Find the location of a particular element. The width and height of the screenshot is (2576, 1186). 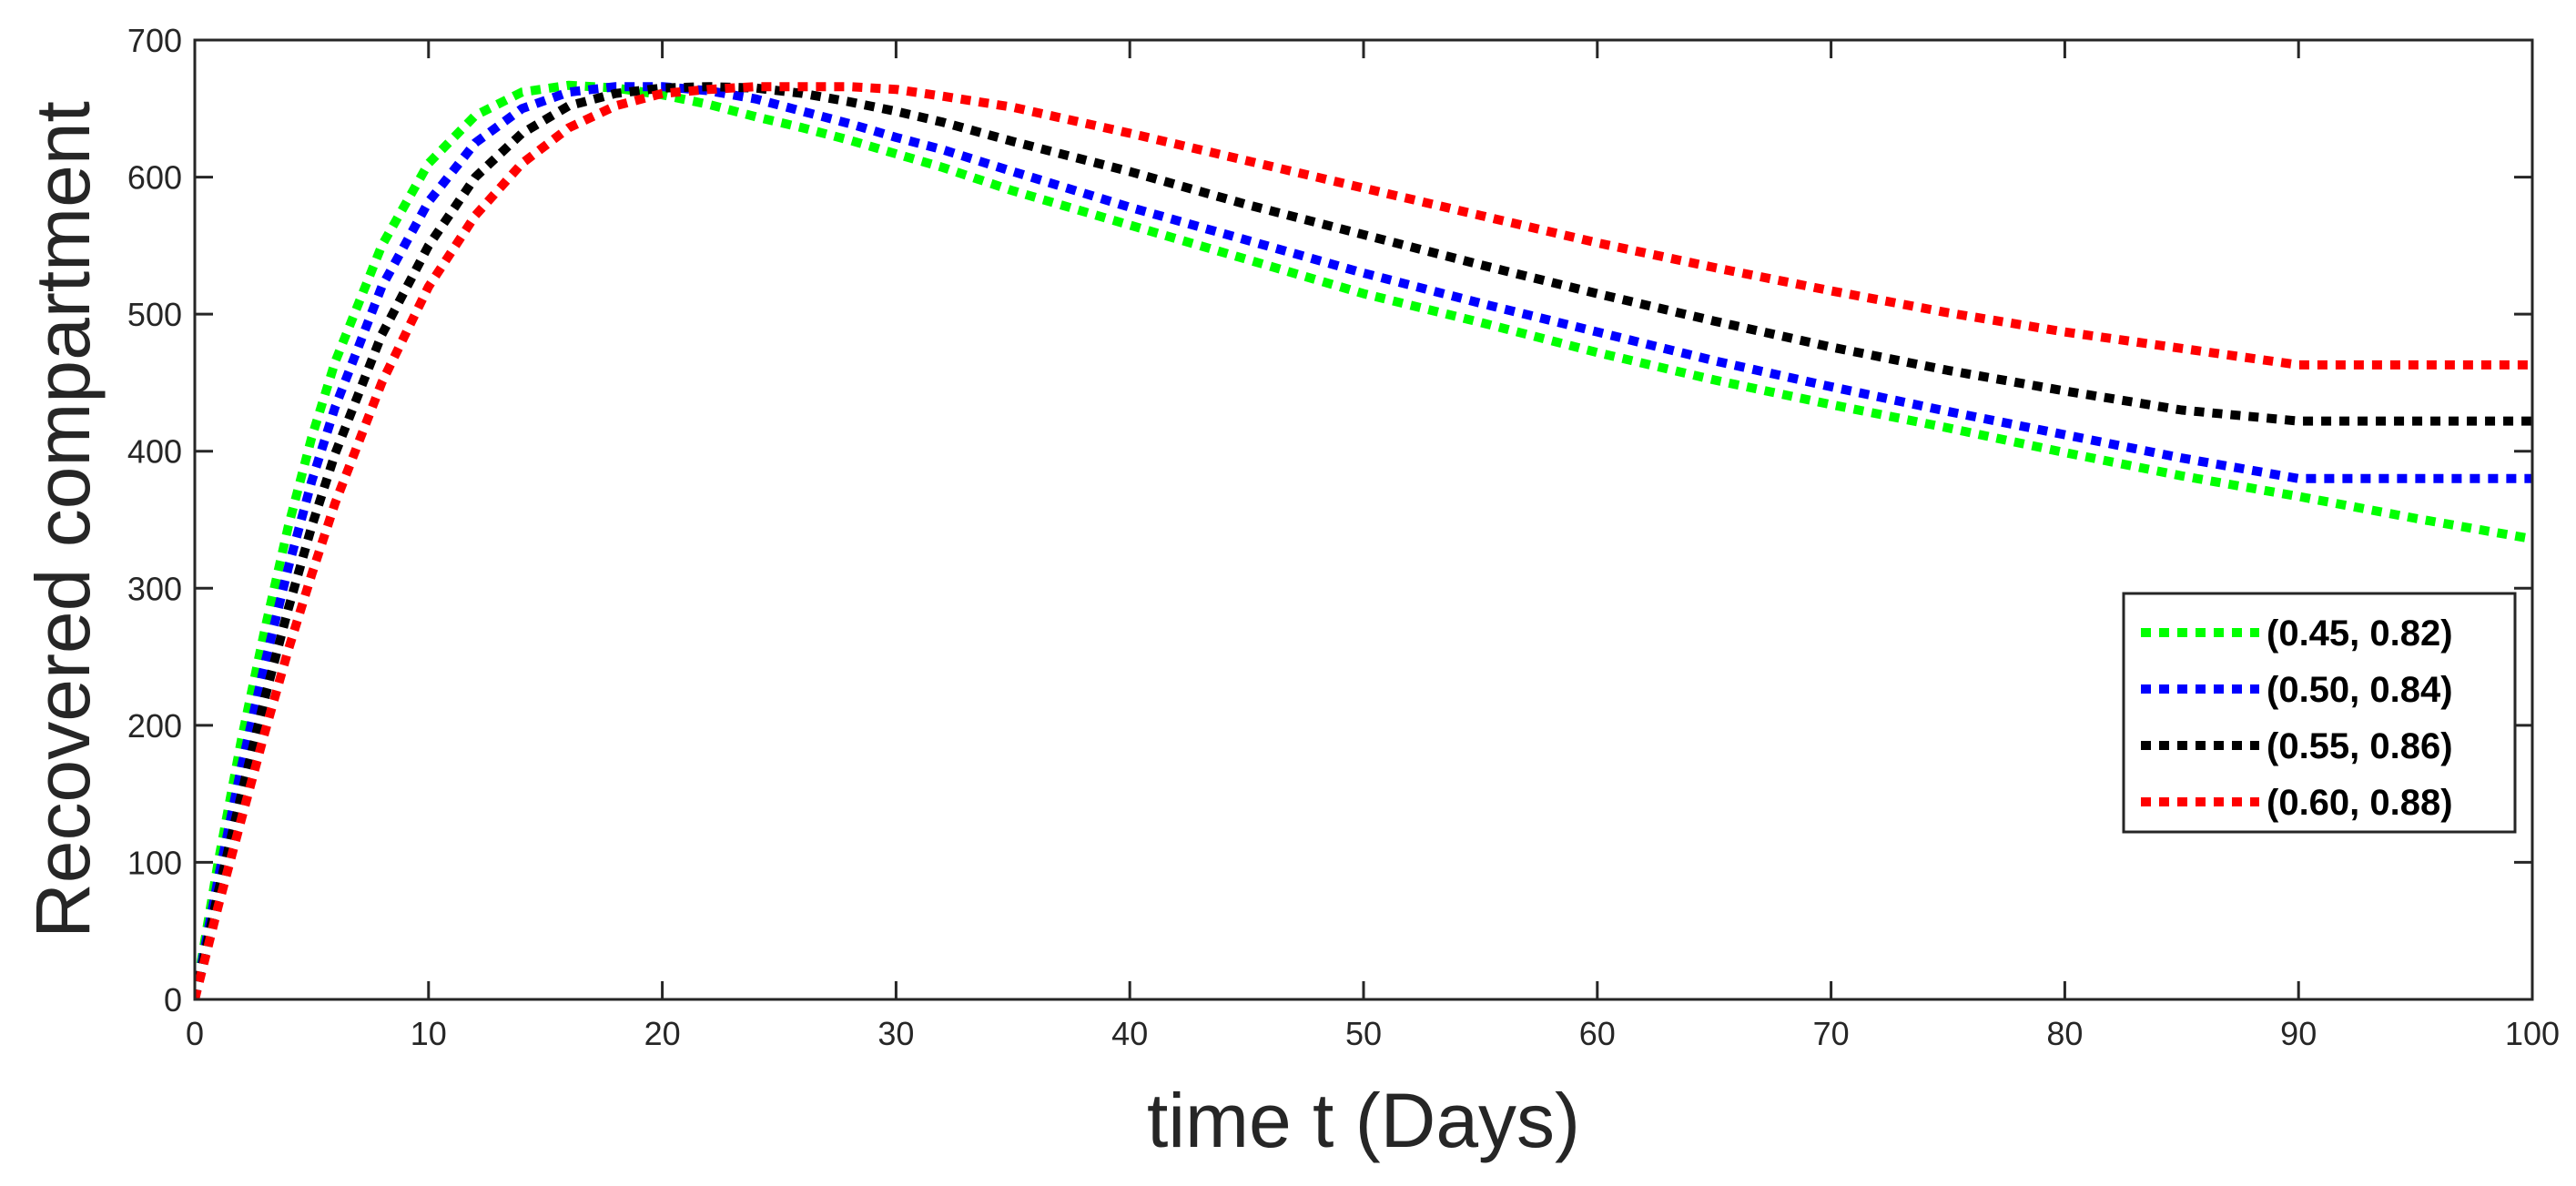

y-tick-label: 400 is located at coordinates (154, 452).